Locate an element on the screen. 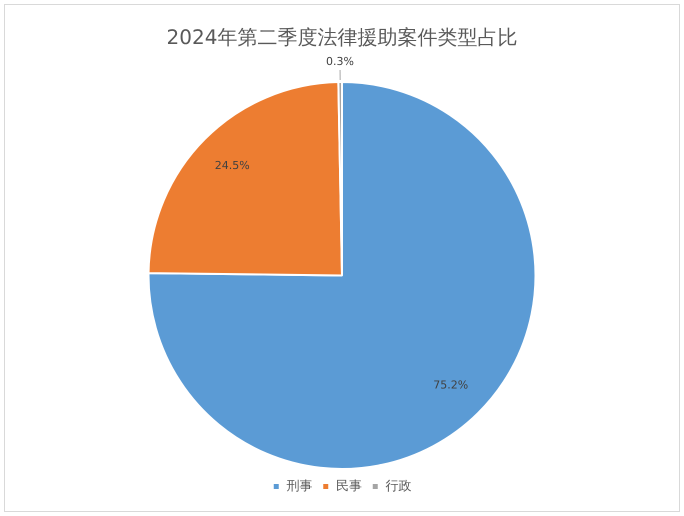  legend-label: 行政 is located at coordinates (398, 486).